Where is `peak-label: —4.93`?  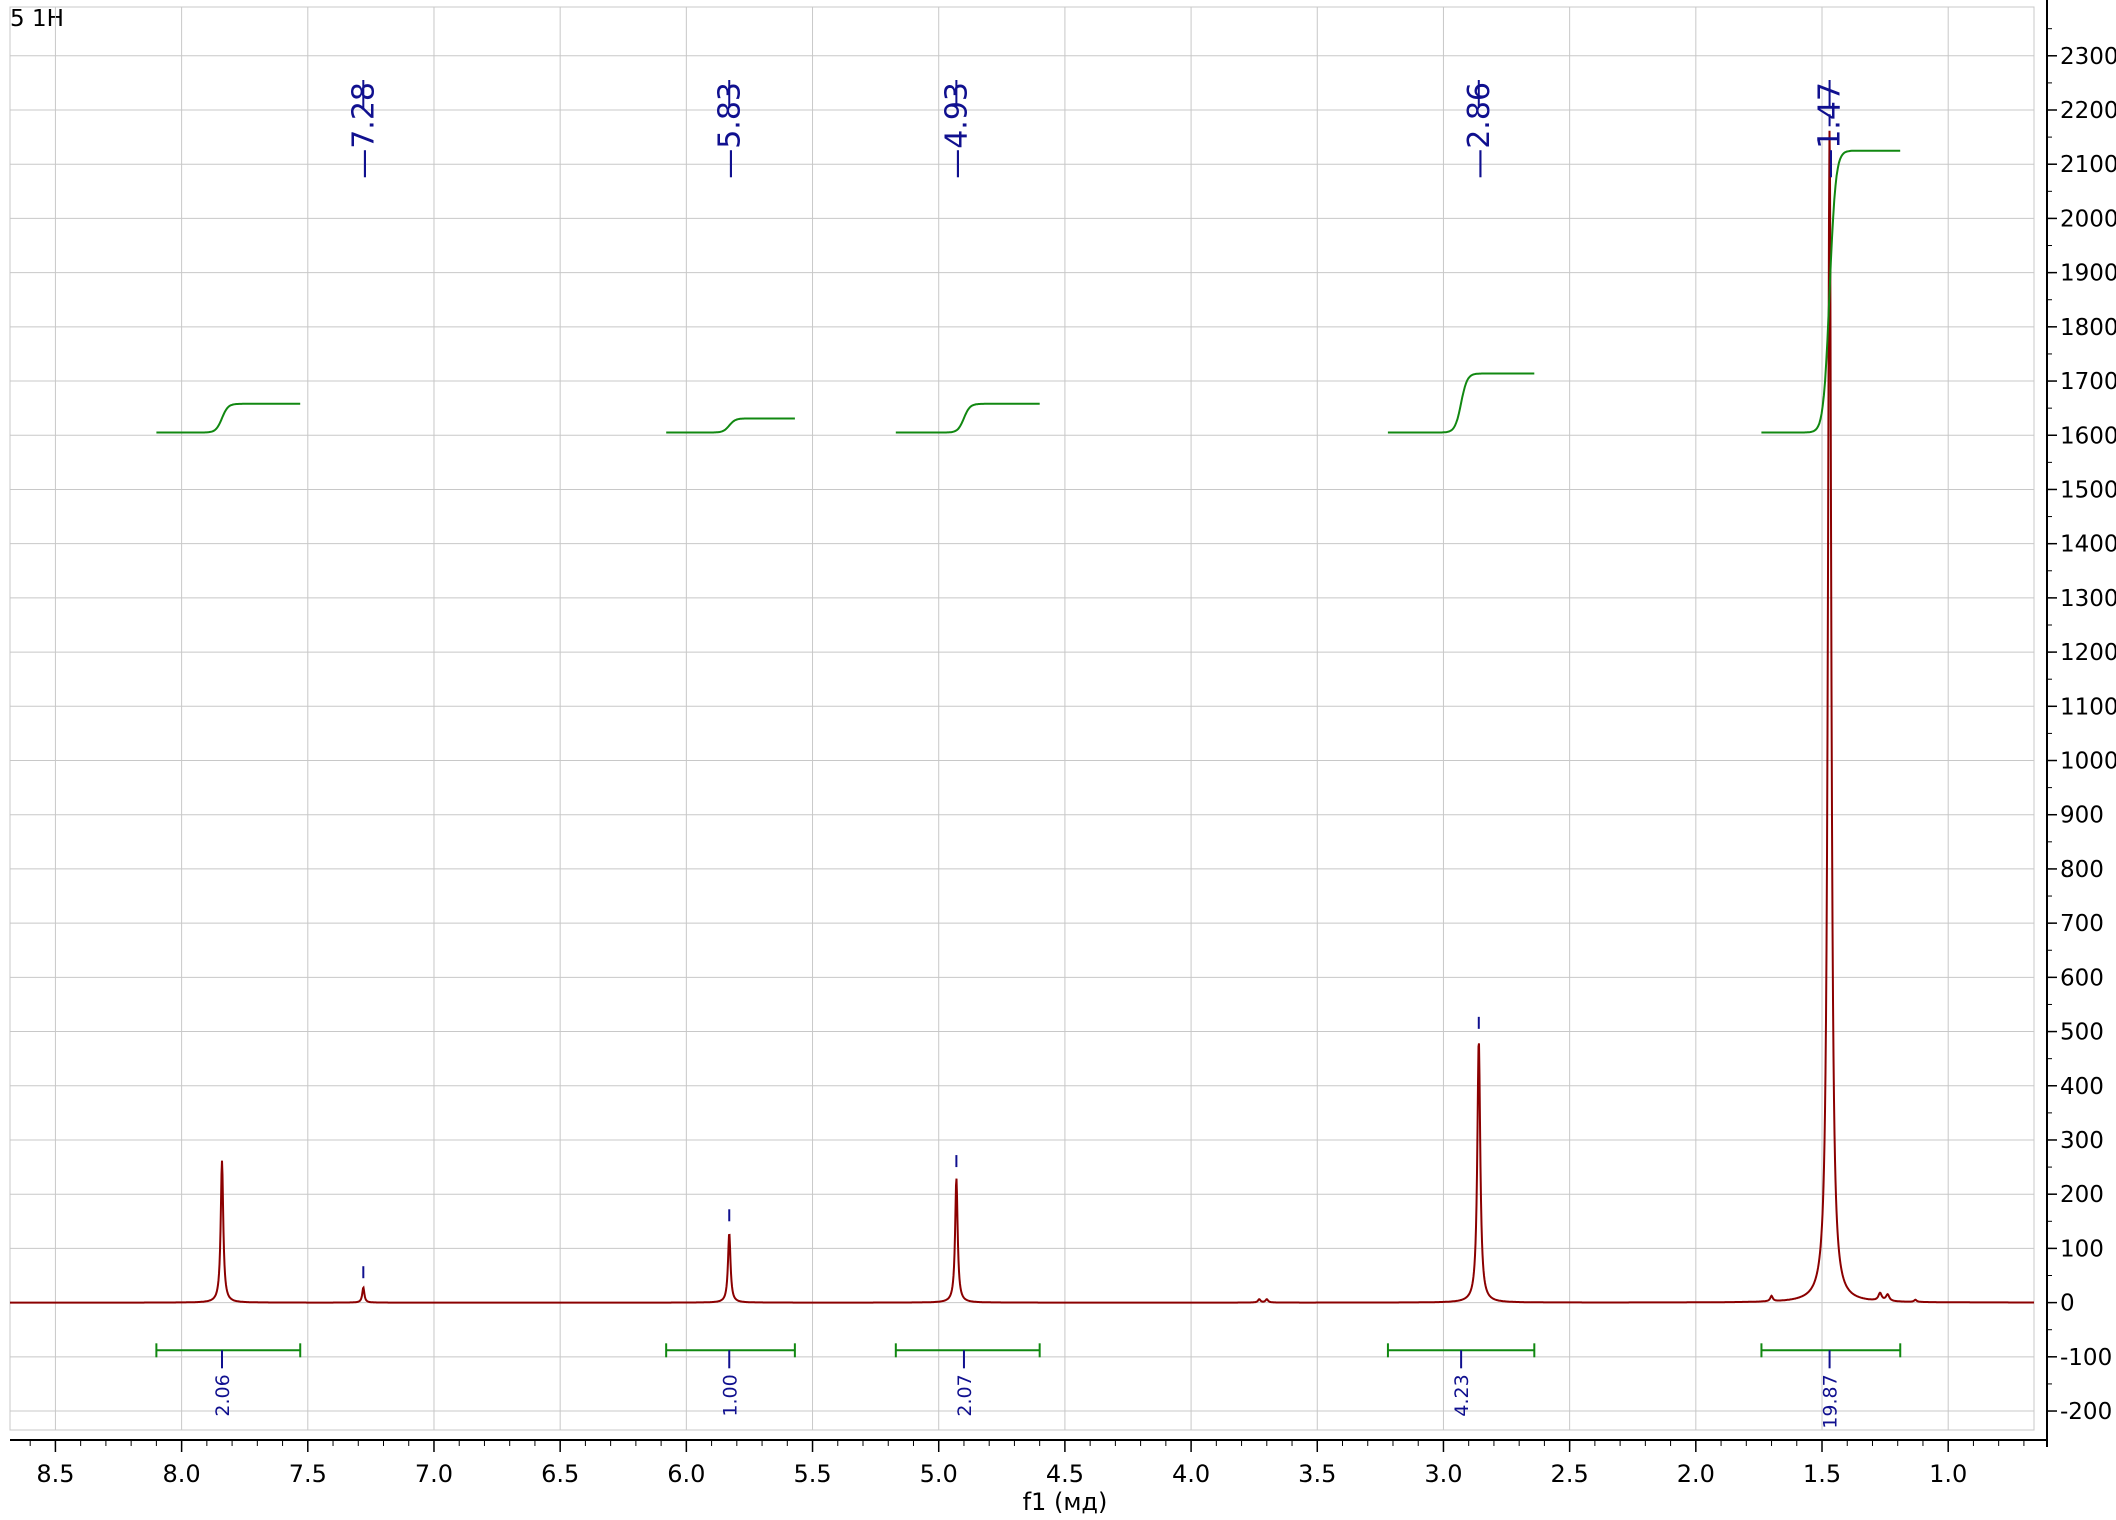
peak-label: —4.93 is located at coordinates (956, 130).